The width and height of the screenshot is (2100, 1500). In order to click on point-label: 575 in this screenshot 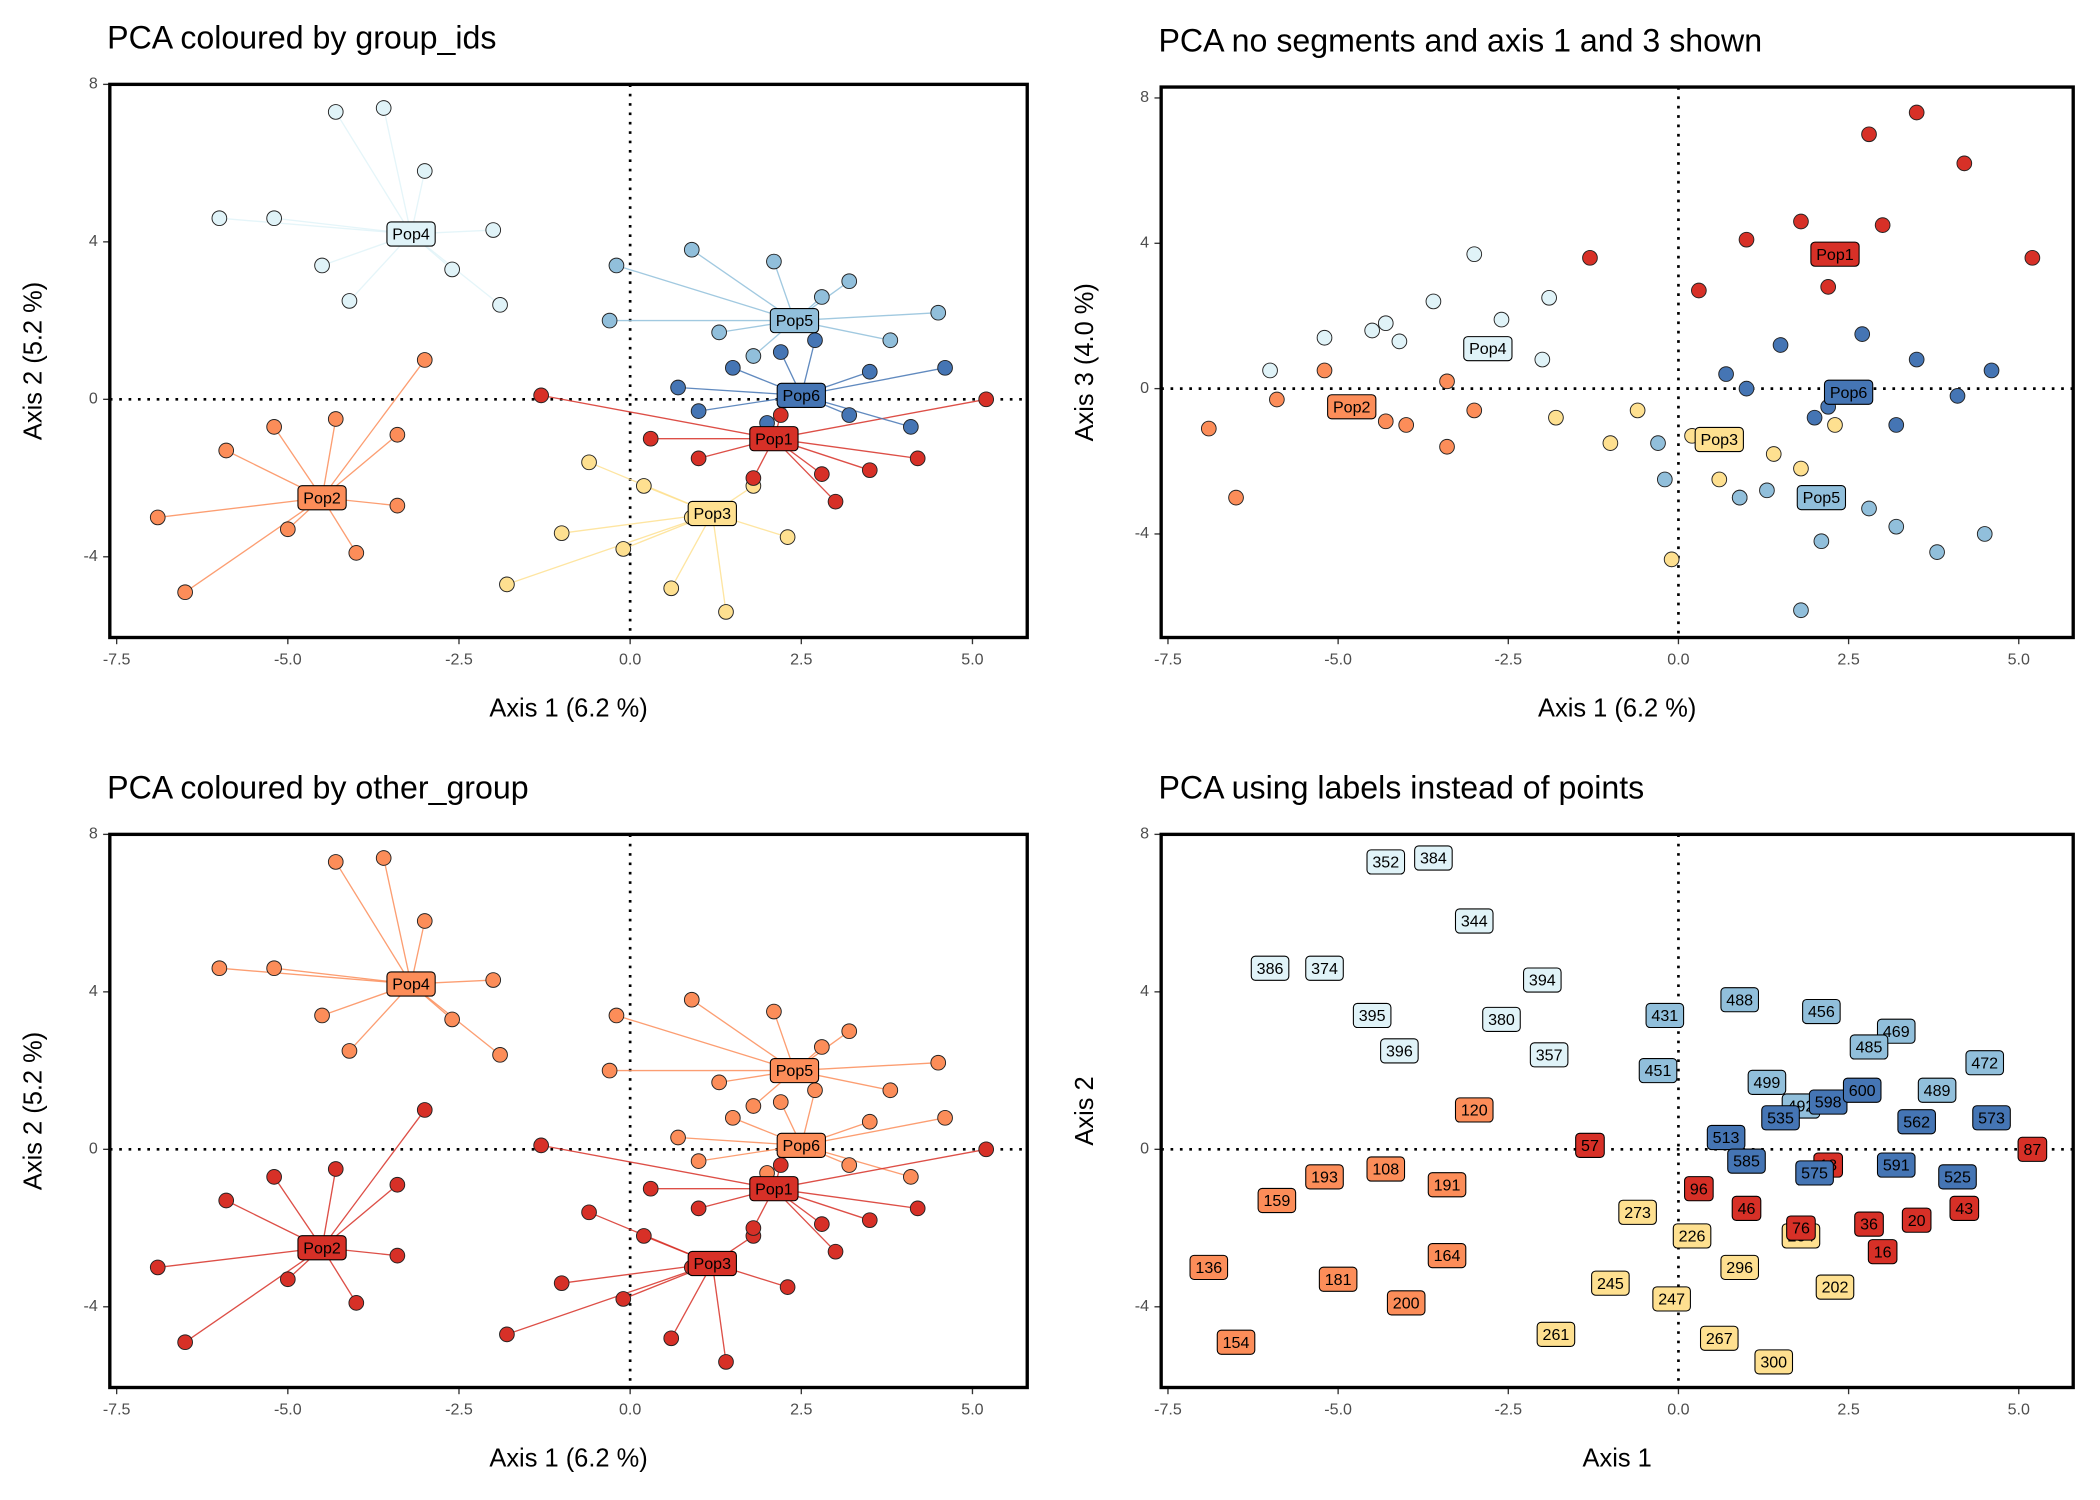, I will do `click(1814, 1174)`.